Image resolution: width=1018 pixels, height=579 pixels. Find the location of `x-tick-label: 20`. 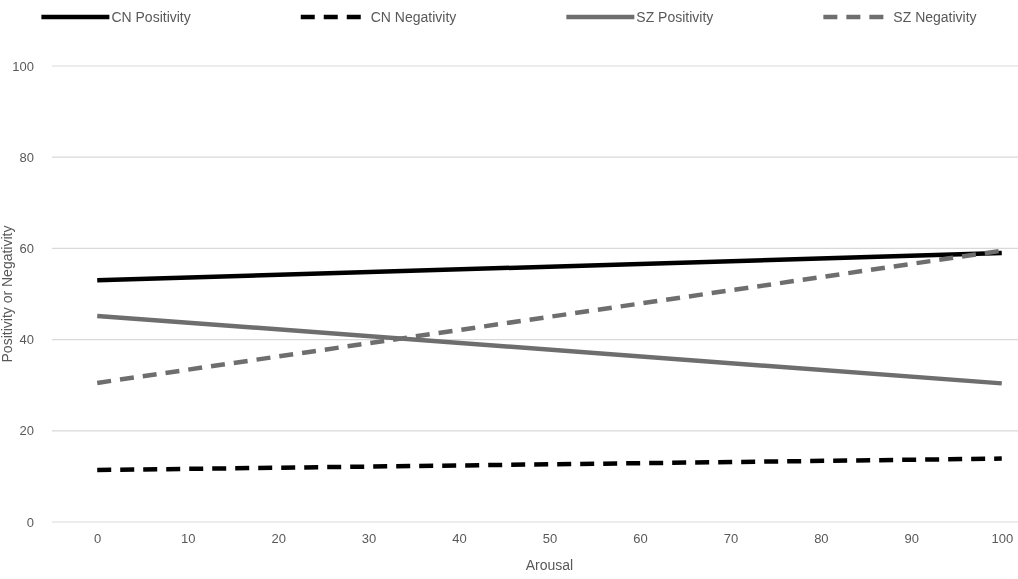

x-tick-label: 20 is located at coordinates (278, 539).